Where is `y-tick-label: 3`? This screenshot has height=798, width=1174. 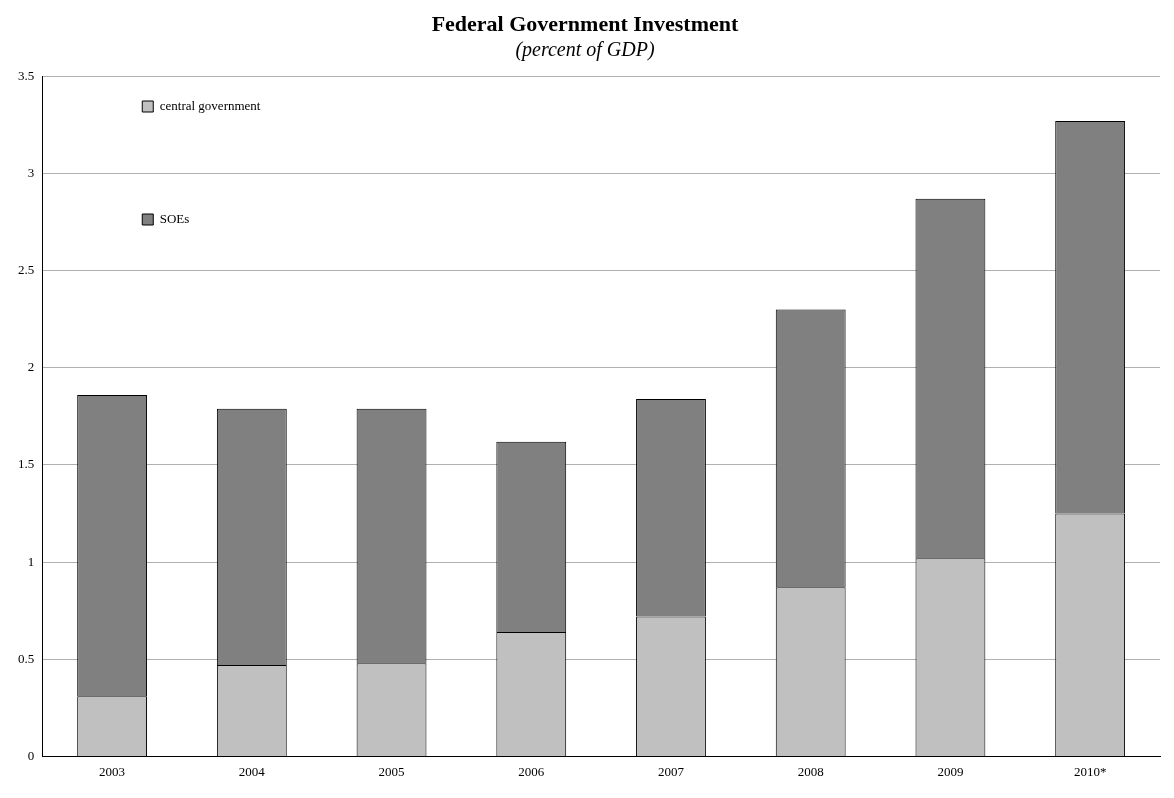
y-tick-label: 3 is located at coordinates (31, 172).